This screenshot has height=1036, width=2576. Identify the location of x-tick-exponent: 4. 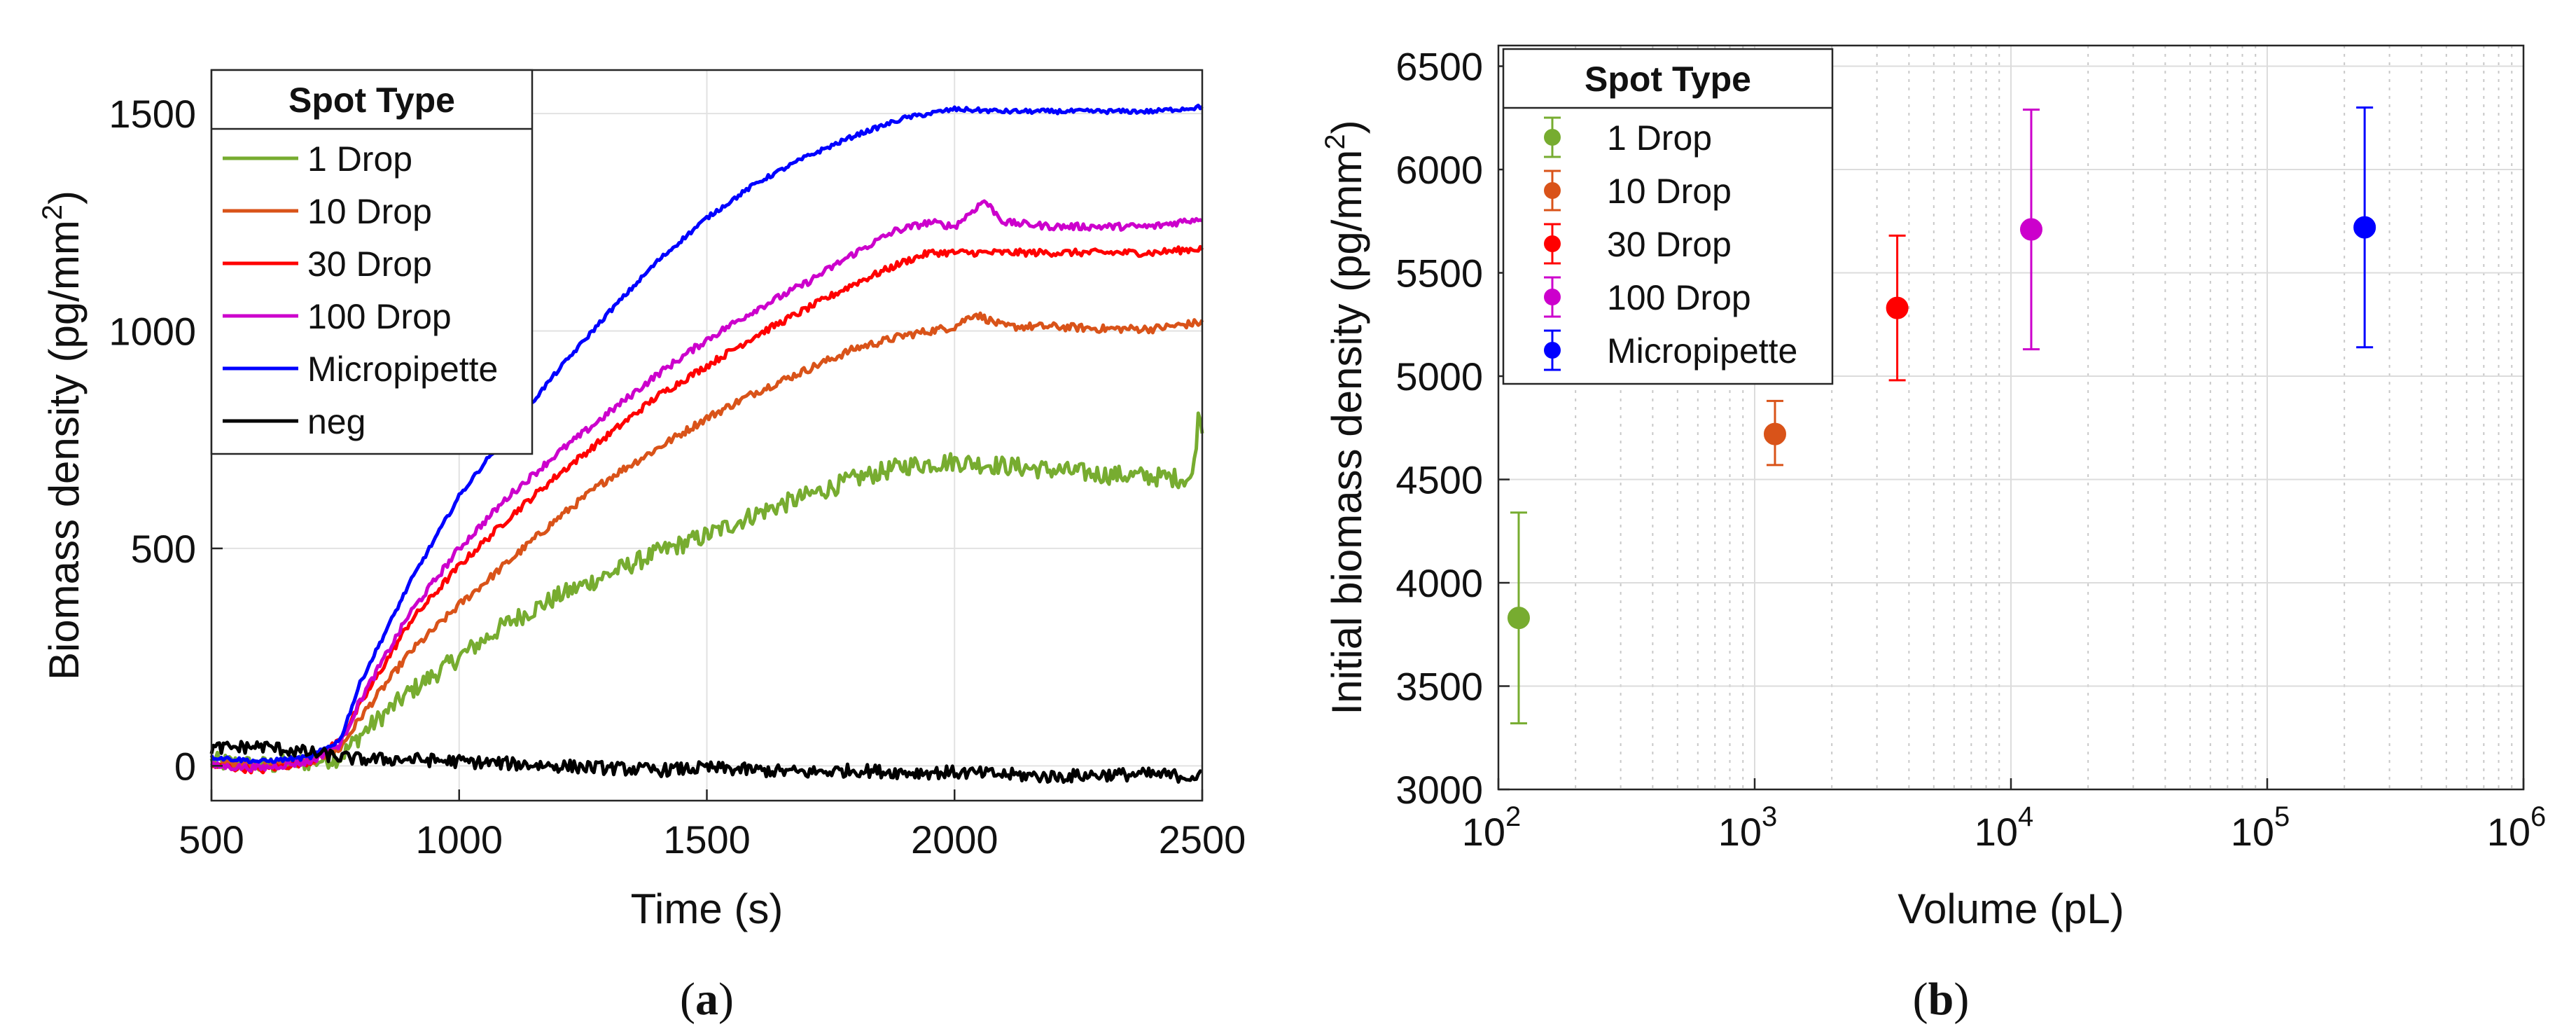
(2025, 816).